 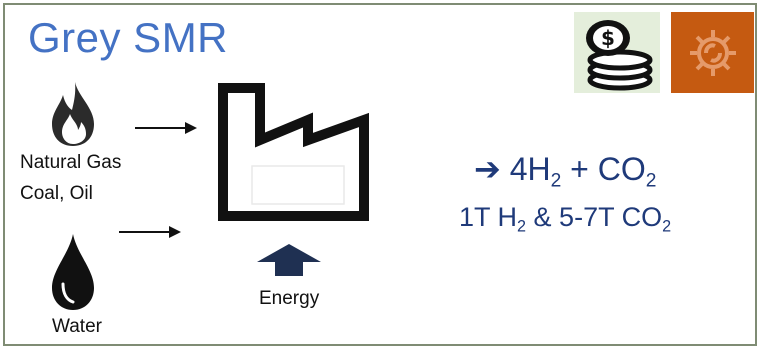 What do you see at coordinates (556, 181) in the screenshot?
I see `eq1-sub1: 2` at bounding box center [556, 181].